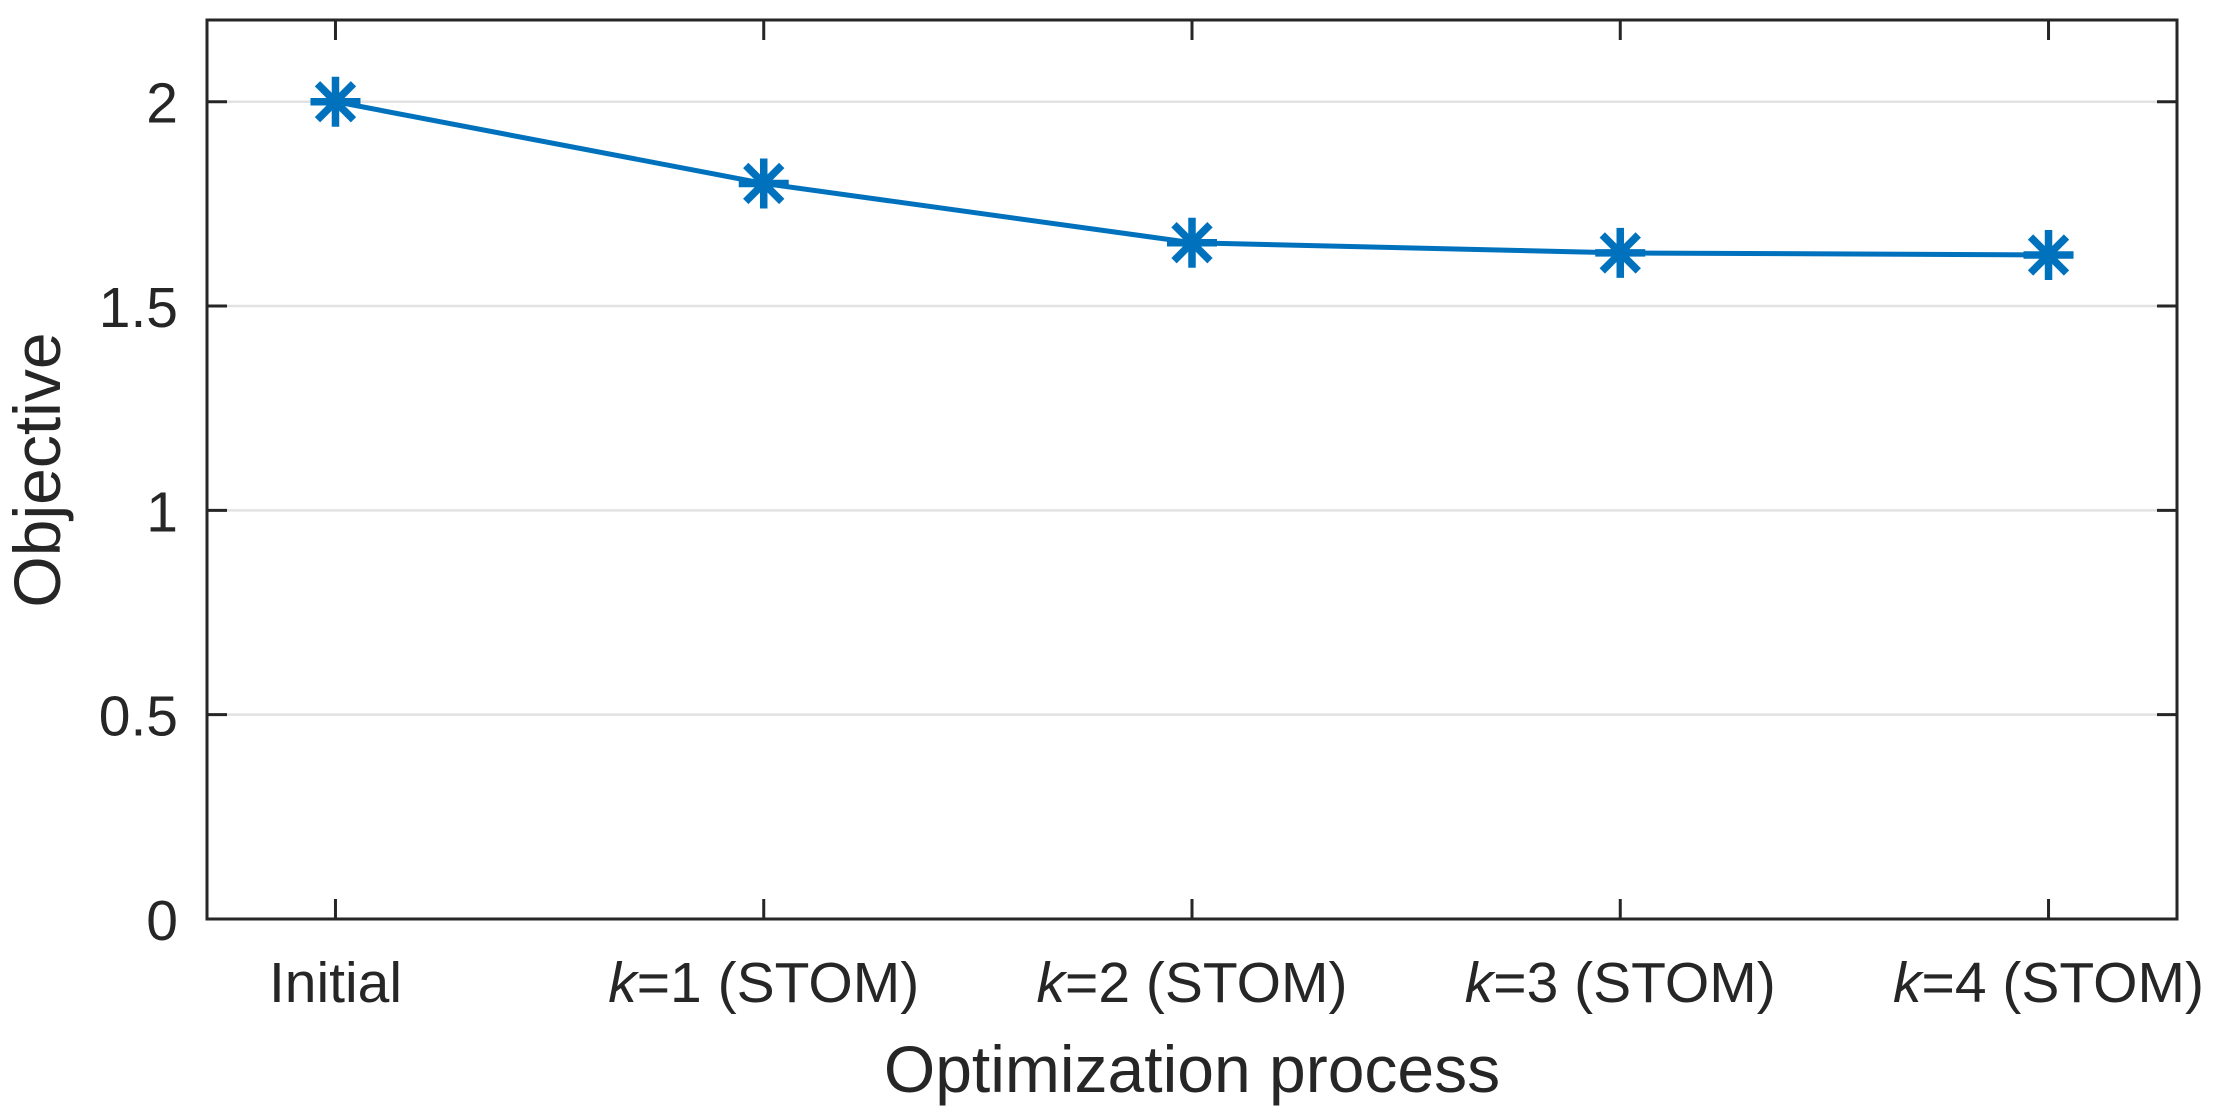 The image size is (2216, 1120). What do you see at coordinates (1192, 1069) in the screenshot?
I see `x-axis-label: Optimization process` at bounding box center [1192, 1069].